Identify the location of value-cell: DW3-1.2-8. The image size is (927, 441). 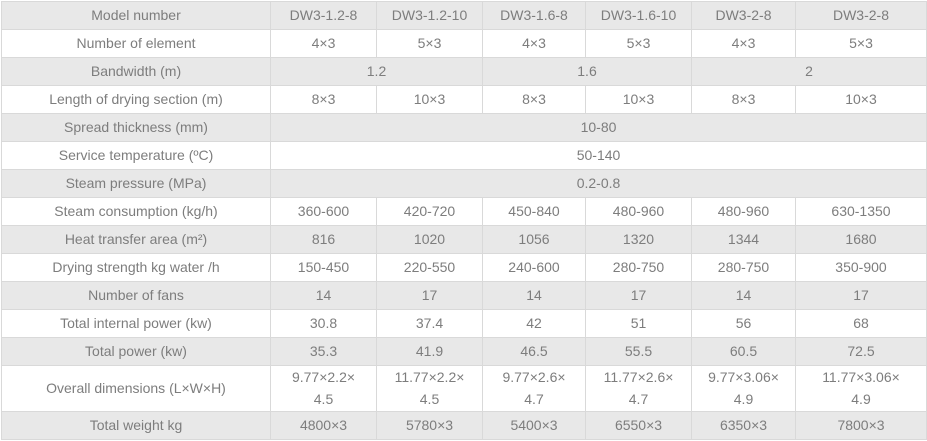
(323, 15).